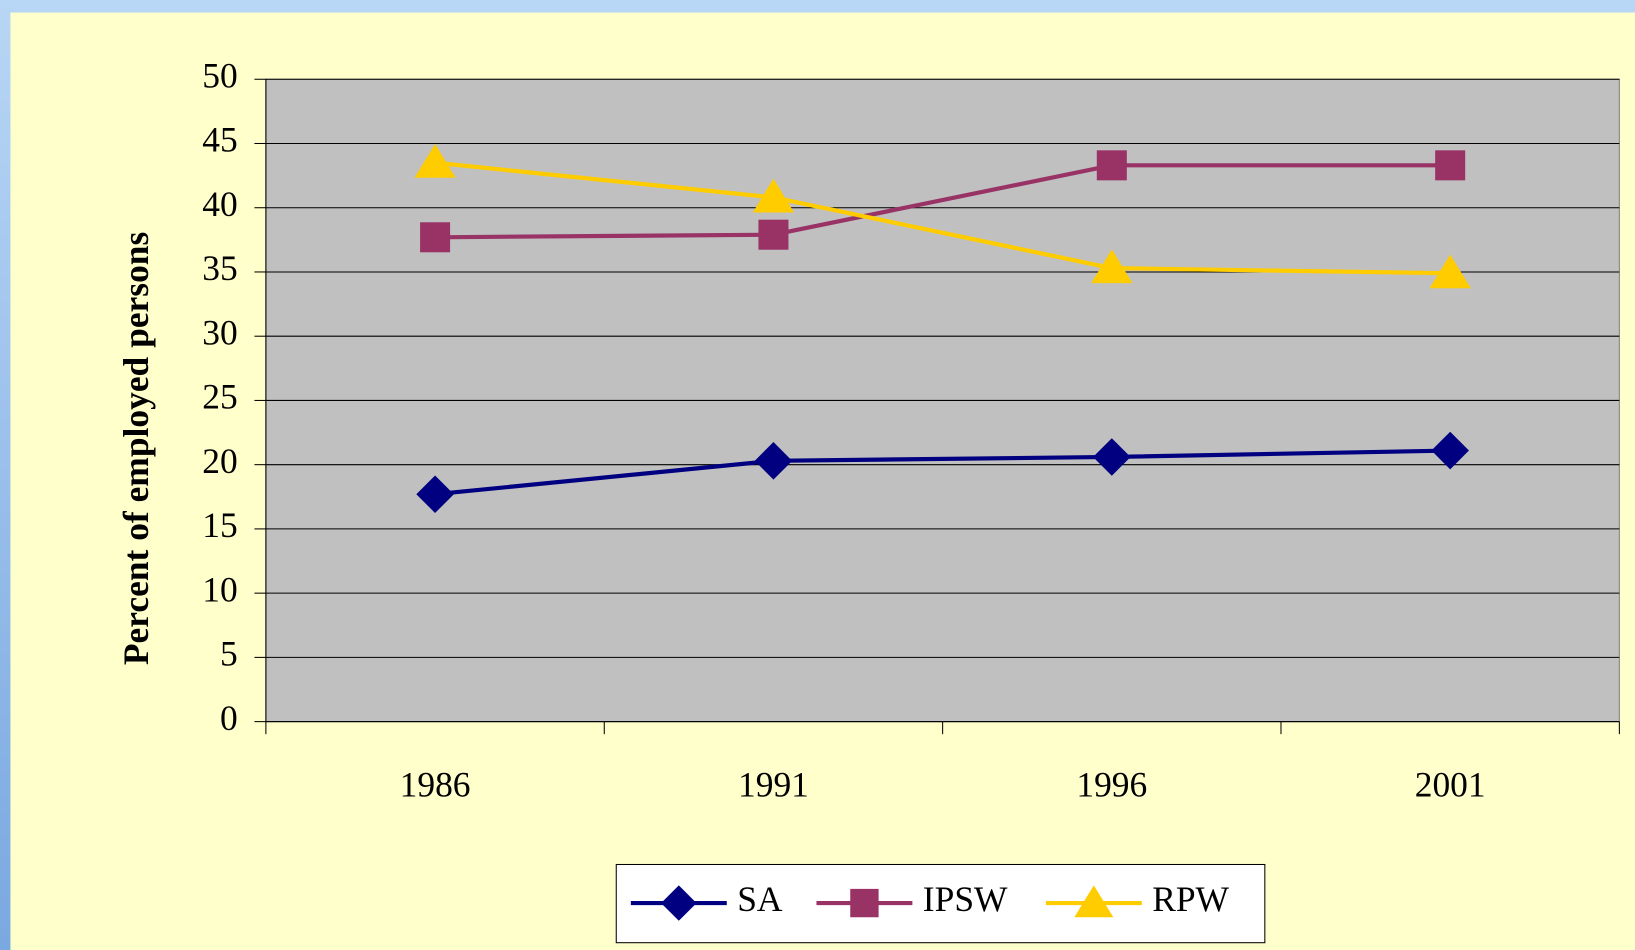 The width and height of the screenshot is (1635, 950). I want to click on x-tick-label: 1986, so click(435, 785).